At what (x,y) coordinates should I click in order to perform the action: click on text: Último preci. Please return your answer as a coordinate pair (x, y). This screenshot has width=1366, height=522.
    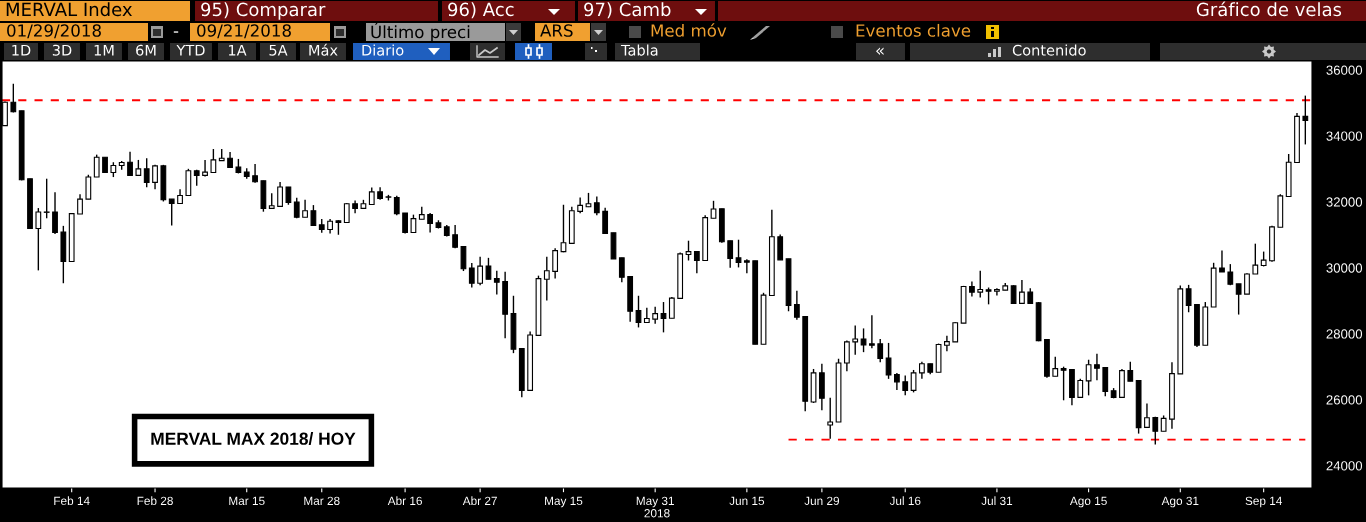
    Looking at the image, I should click on (420, 32).